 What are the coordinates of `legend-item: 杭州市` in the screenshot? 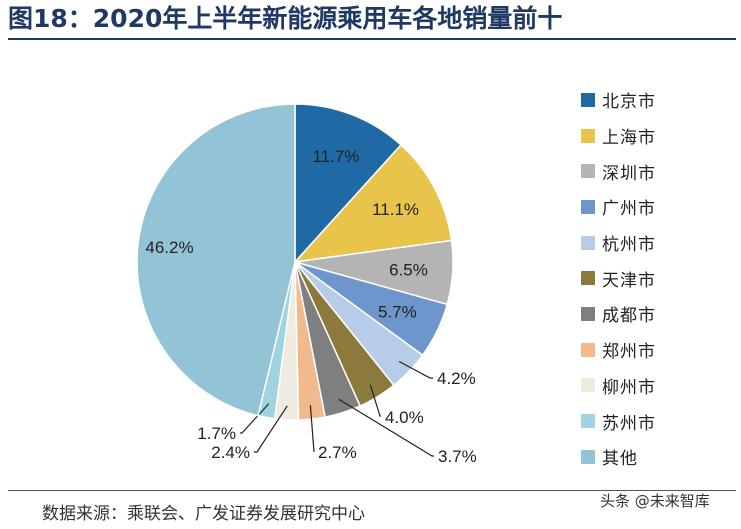 It's located at (618, 243).